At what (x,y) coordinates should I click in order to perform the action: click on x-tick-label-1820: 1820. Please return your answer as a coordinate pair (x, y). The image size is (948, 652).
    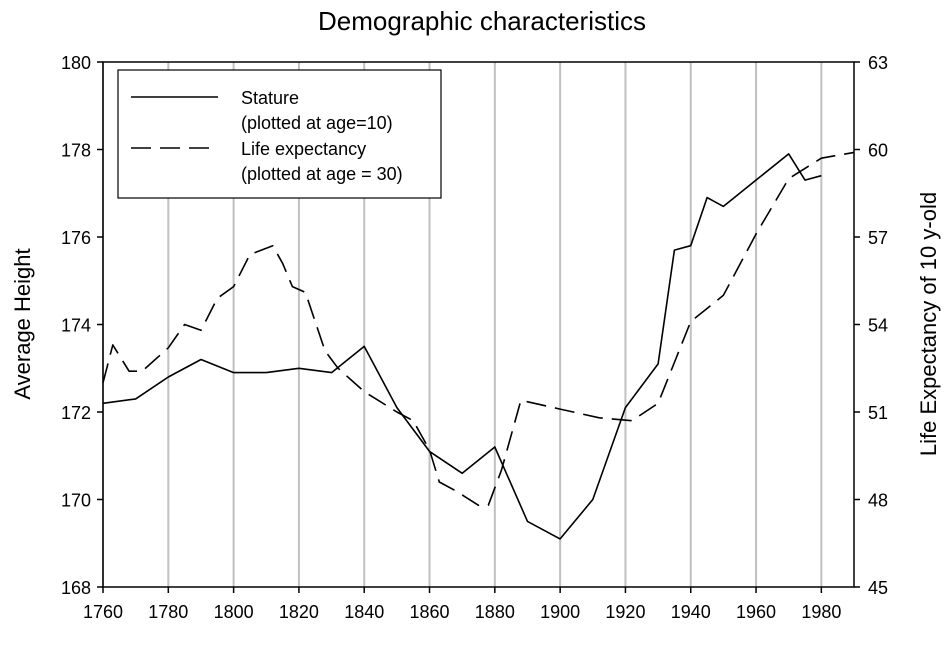
    Looking at the image, I should click on (299, 612).